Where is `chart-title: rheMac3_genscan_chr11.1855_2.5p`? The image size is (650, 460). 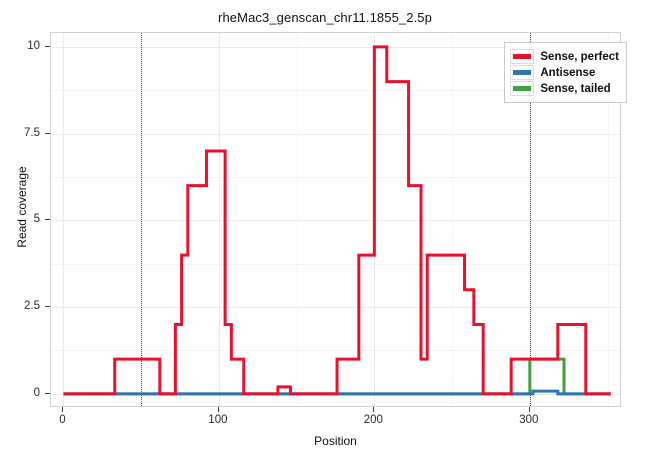 chart-title: rheMac3_genscan_chr11.1855_2.5p is located at coordinates (325, 17).